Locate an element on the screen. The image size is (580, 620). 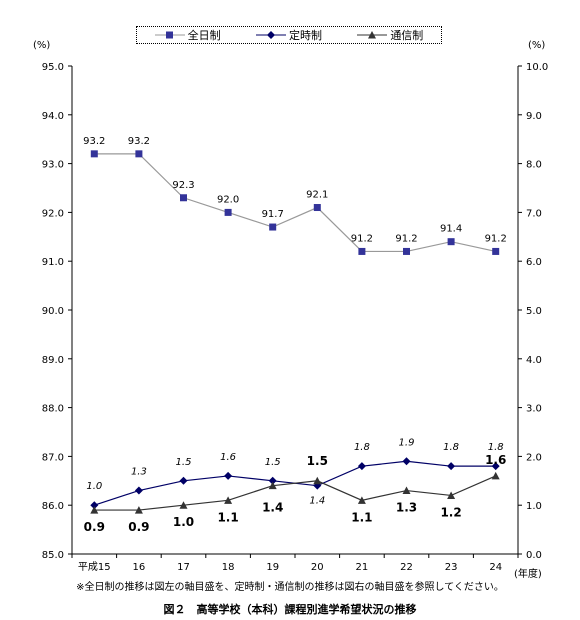
legend-item-teijisei: 定時制 is located at coordinates (288, 35).